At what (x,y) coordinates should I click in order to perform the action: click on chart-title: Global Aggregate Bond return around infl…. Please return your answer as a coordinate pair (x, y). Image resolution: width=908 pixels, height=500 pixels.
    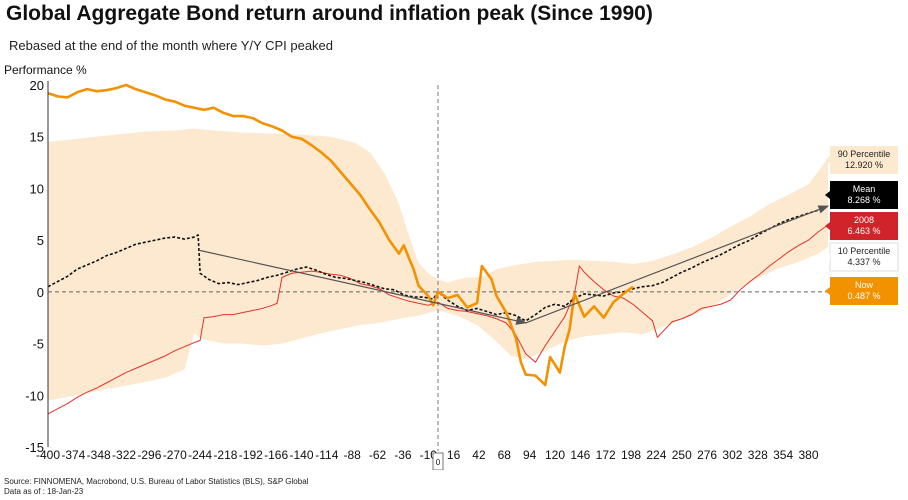
    Looking at the image, I should click on (329, 13).